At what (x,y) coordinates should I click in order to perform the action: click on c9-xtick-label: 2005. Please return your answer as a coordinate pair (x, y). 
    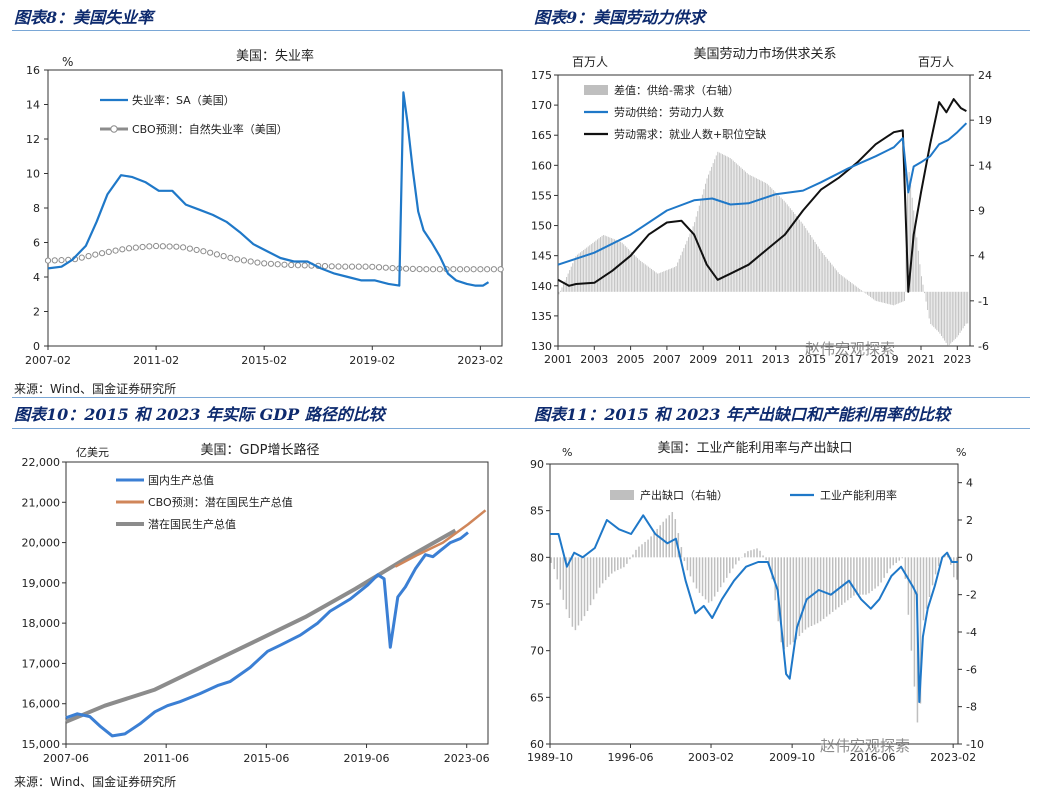
    Looking at the image, I should click on (631, 359).